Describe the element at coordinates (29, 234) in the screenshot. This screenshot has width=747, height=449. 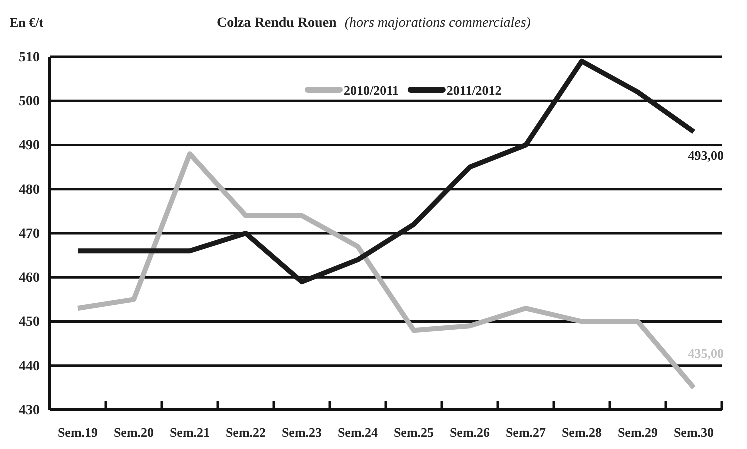
I see `y-tick-label: 470` at that location.